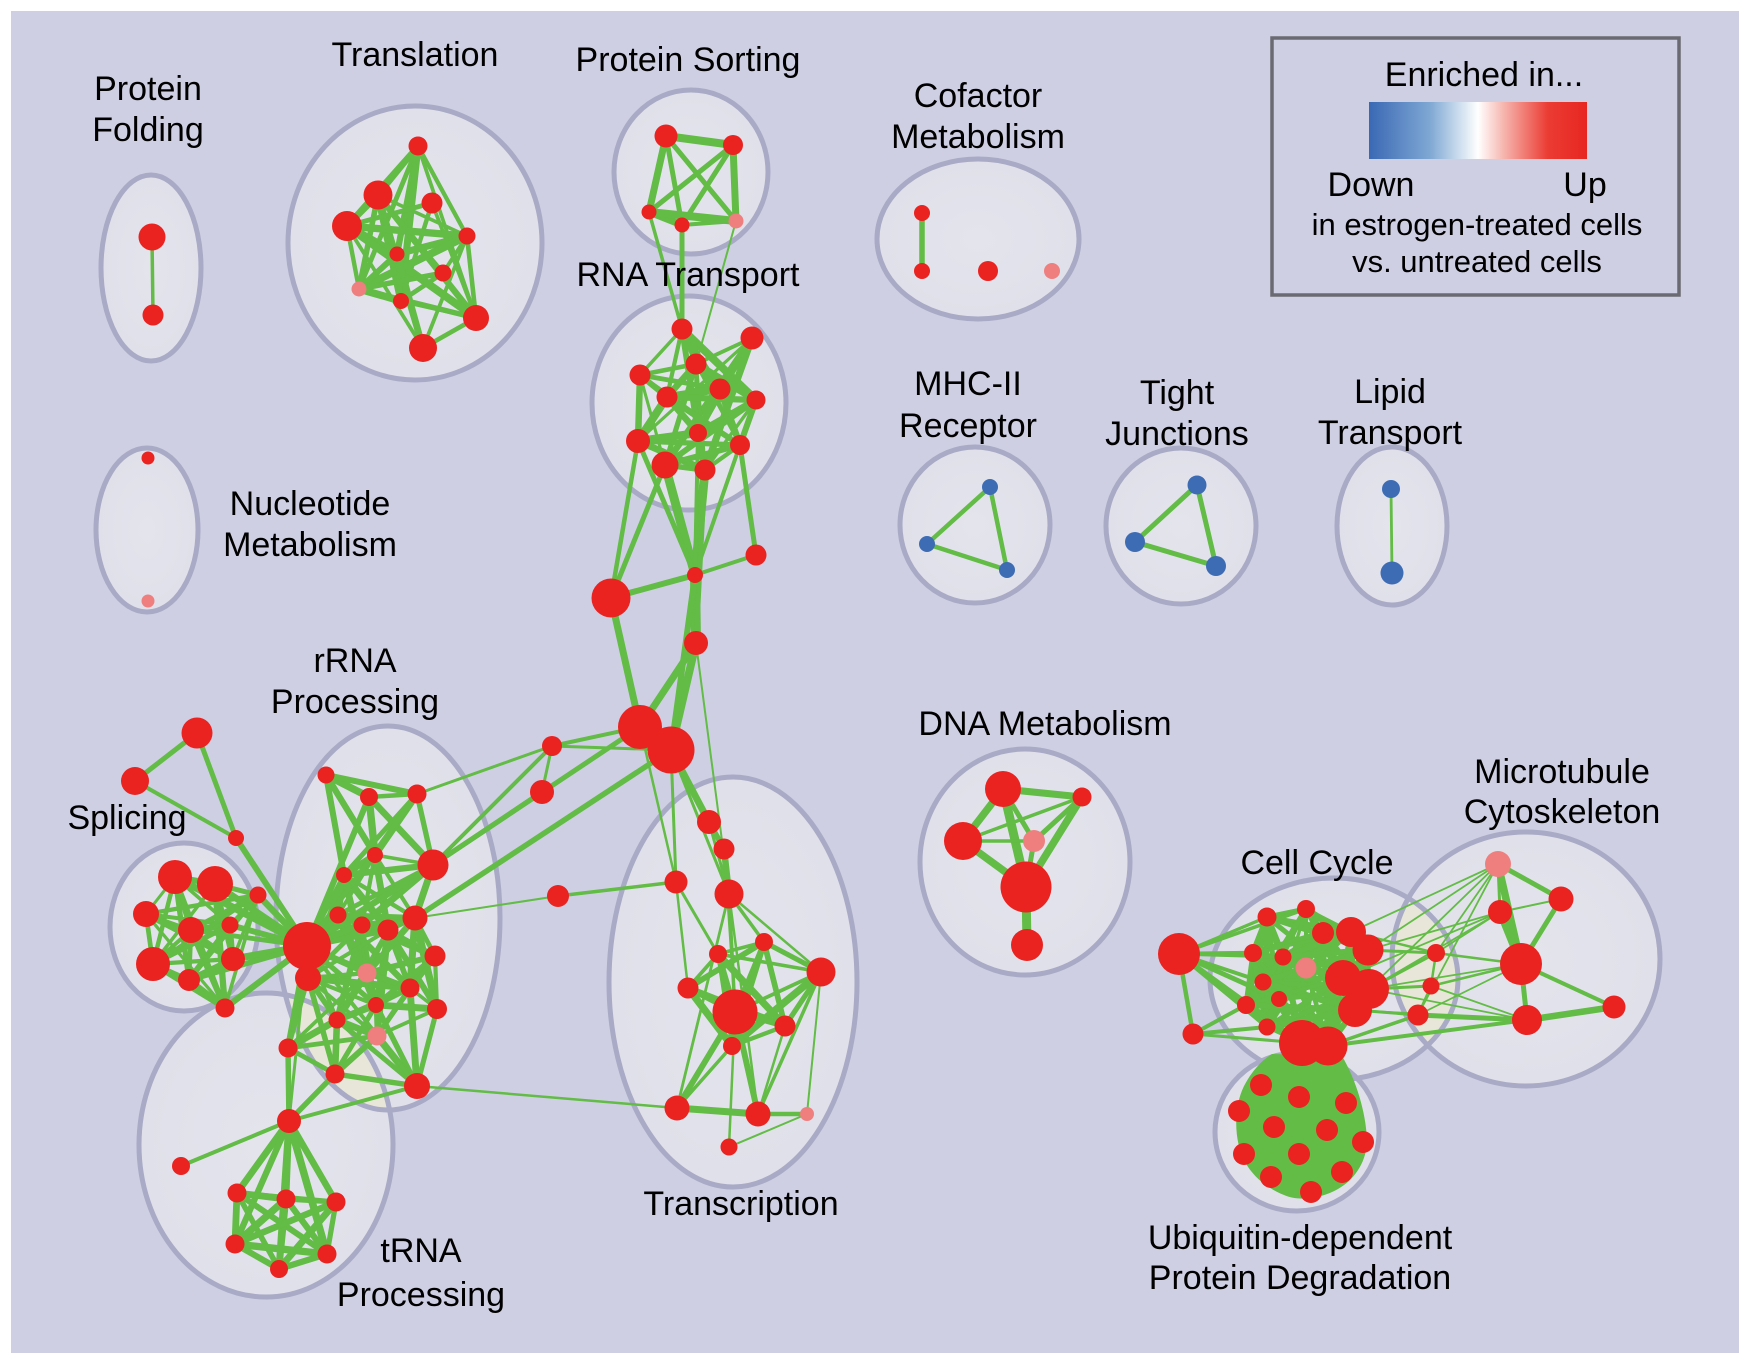  What do you see at coordinates (1562, 772) in the screenshot?
I see `svg-text: Microtubule` at bounding box center [1562, 772].